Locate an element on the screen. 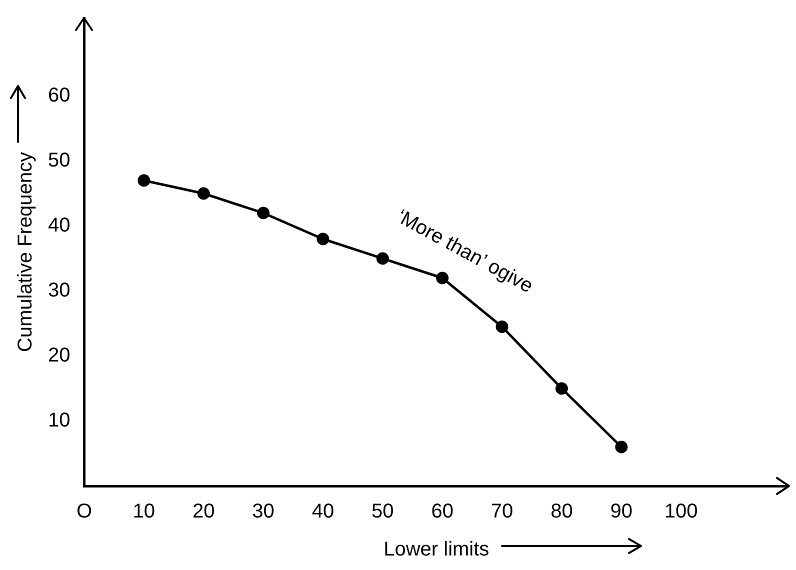 The height and width of the screenshot is (570, 796). y-tick-label: 10 is located at coordinates (59, 421).